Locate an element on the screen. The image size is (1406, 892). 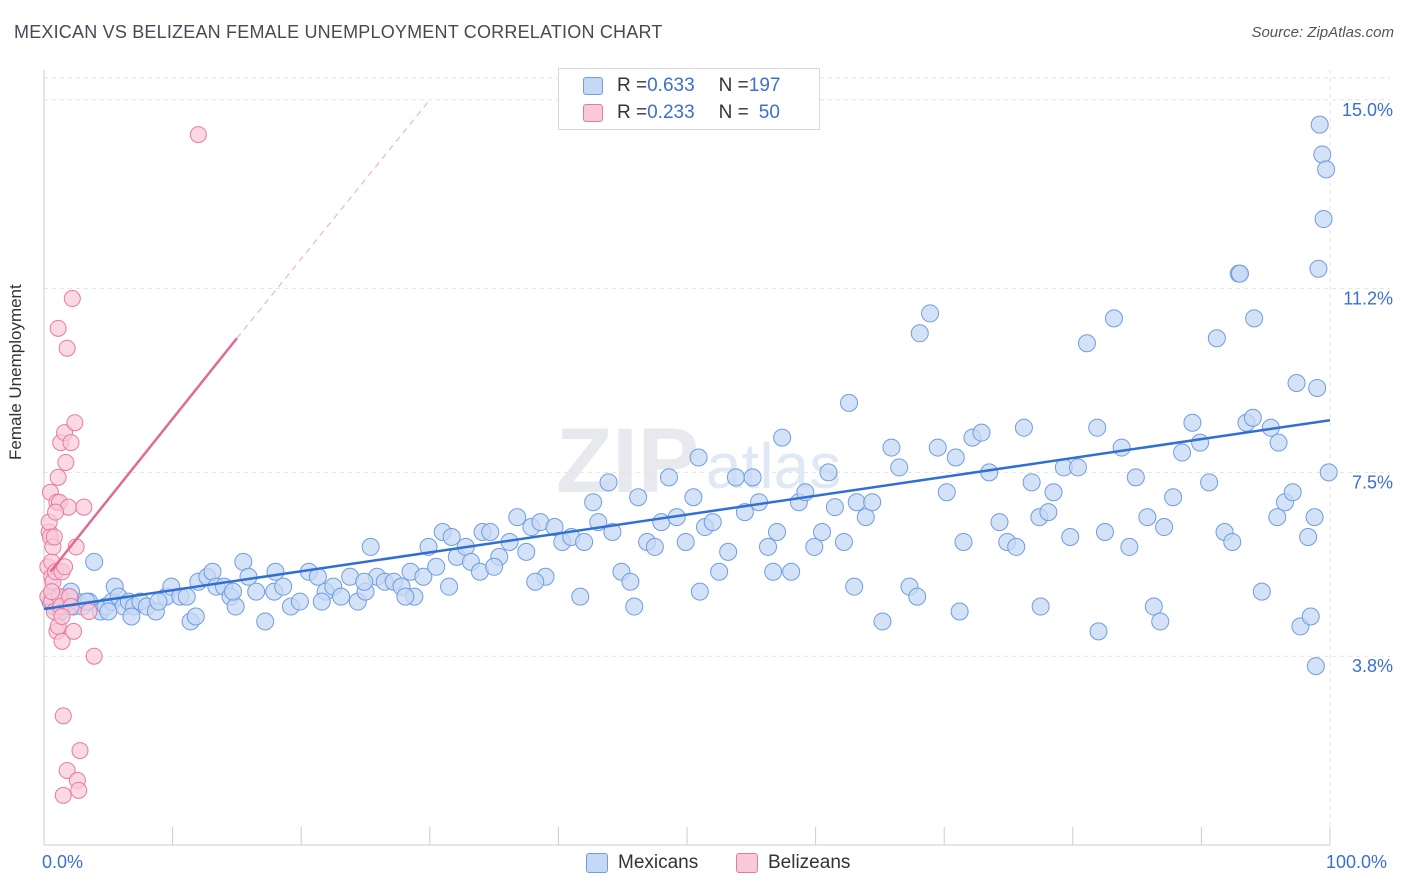
belizeans-trend-line is located at coordinates (143, 455).